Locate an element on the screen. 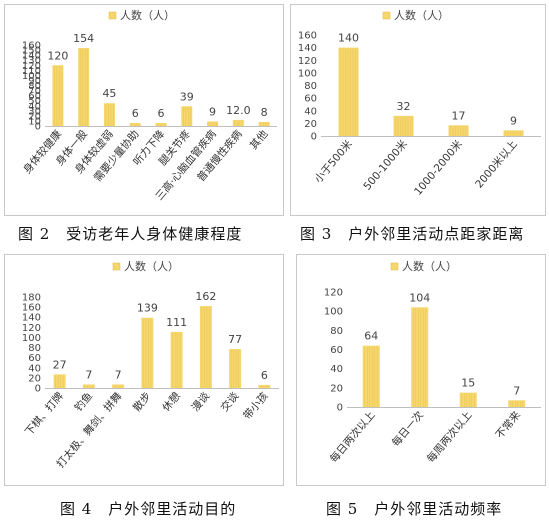 The image size is (549, 524). data-label: 17 is located at coordinates (459, 115).